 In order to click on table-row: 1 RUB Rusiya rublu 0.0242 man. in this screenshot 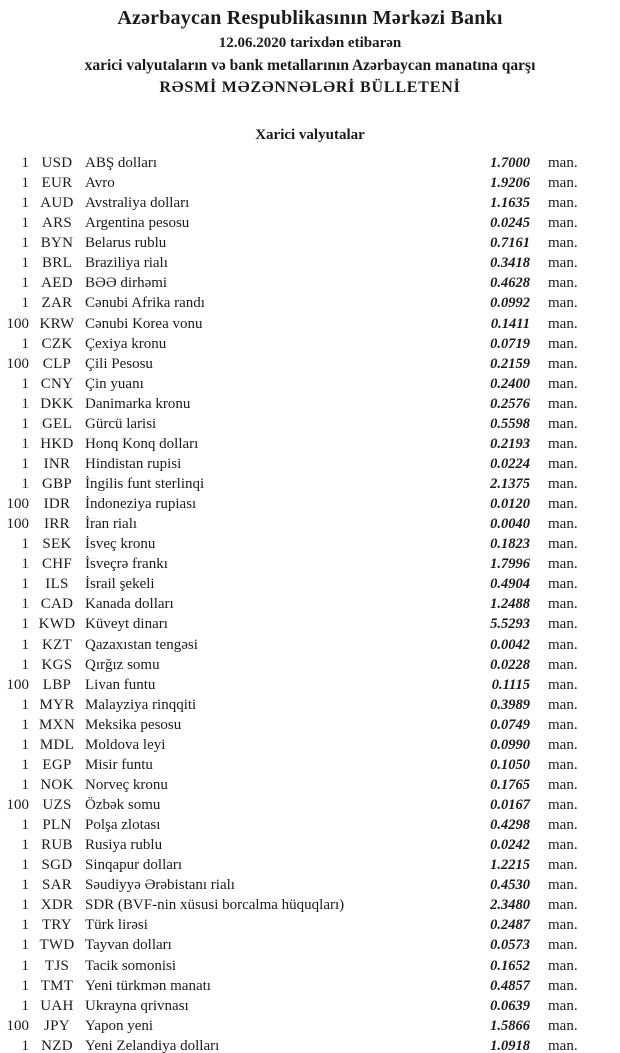, I will do `click(310, 845)`.